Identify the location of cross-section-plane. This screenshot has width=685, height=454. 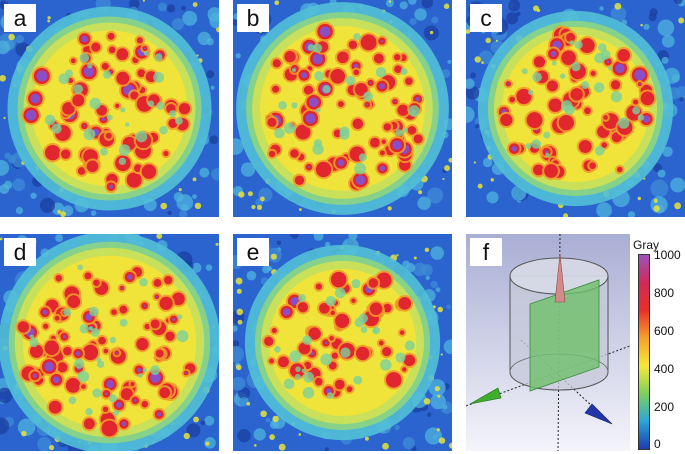
(564, 335).